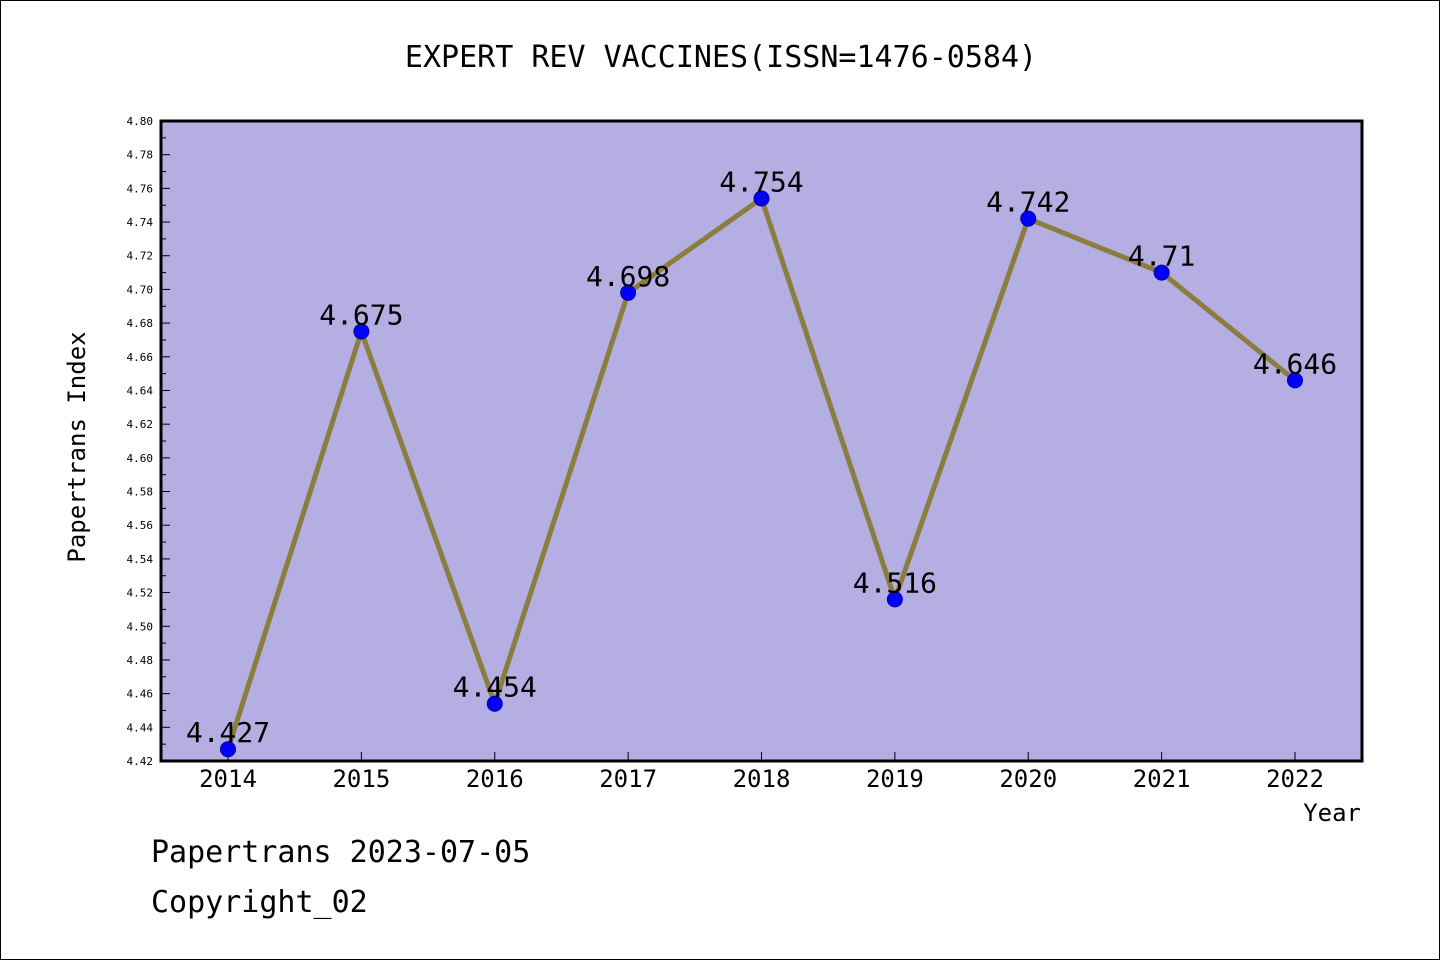 This screenshot has width=1440, height=961. I want to click on y-tick-label: 4.48, so click(140, 660).